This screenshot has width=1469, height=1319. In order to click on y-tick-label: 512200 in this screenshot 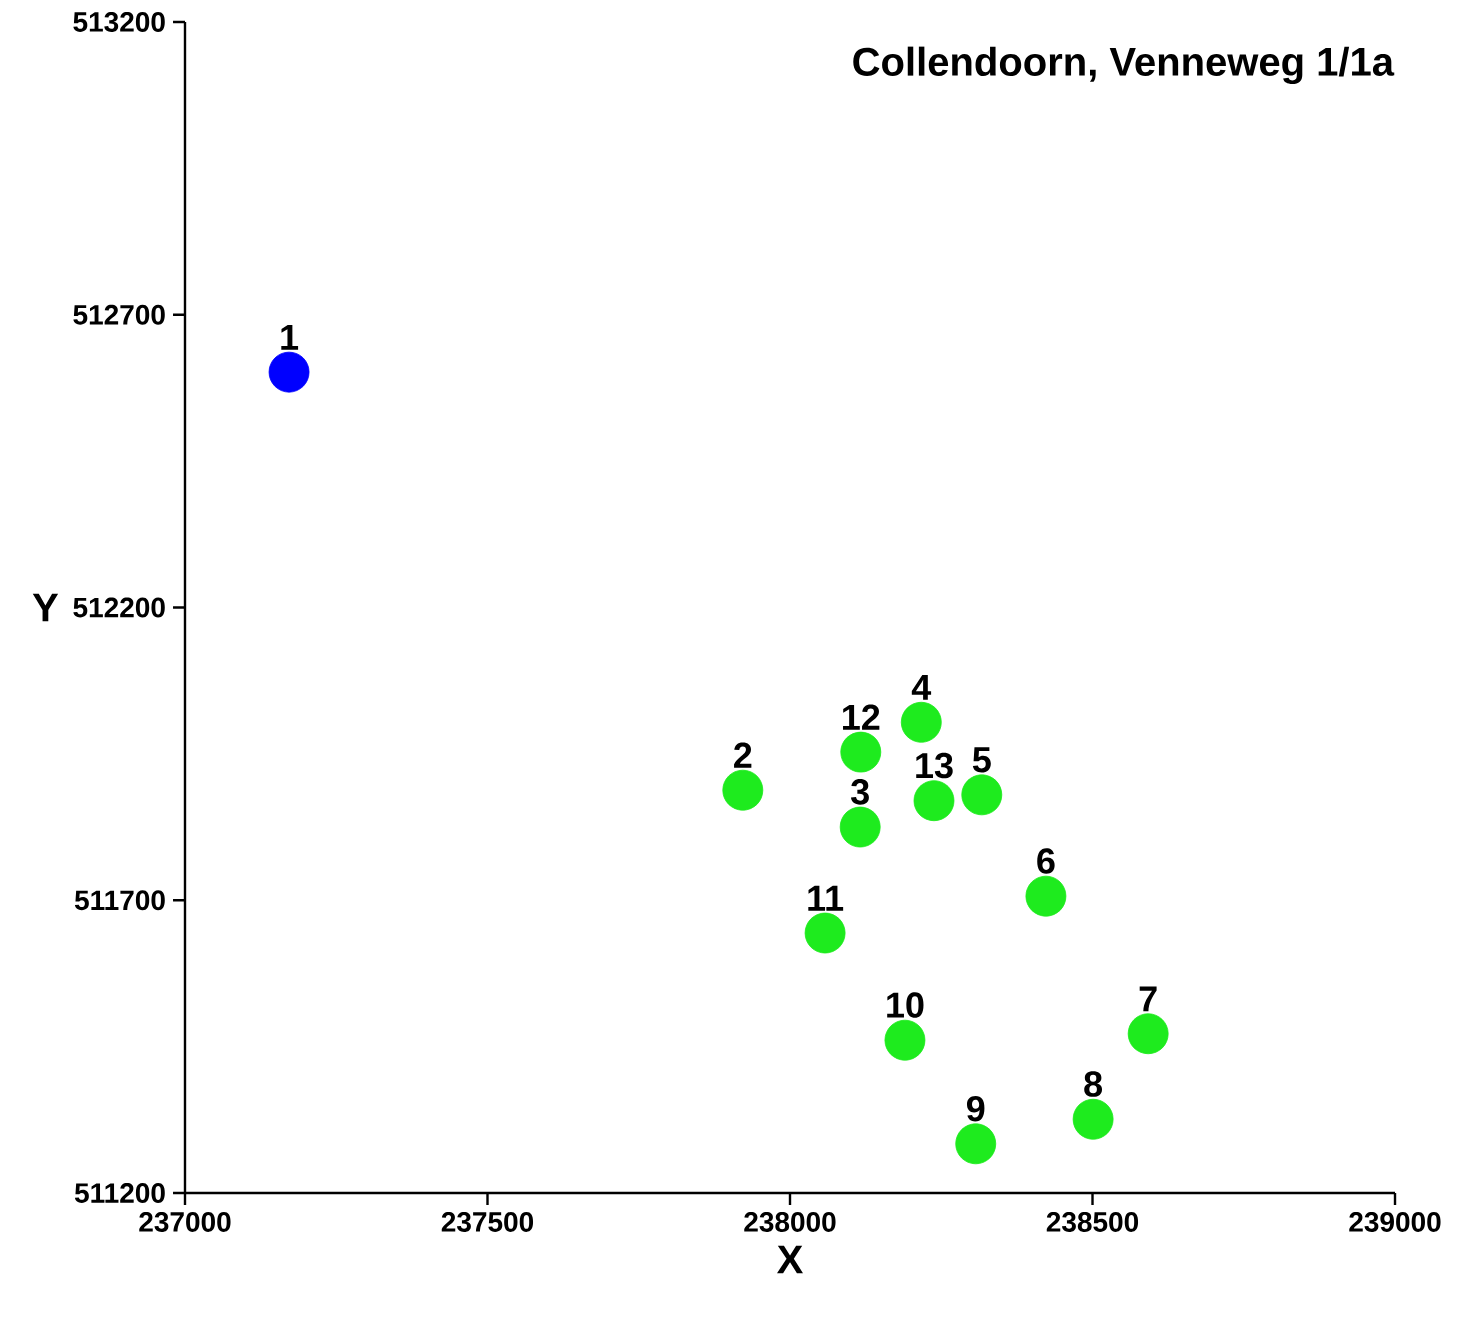, I will do `click(119, 607)`.